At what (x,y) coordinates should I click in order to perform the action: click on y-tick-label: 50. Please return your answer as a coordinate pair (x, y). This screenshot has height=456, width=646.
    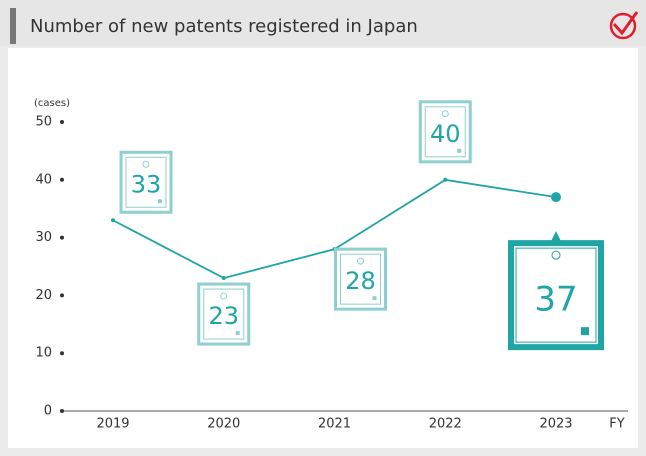
    Looking at the image, I should click on (43, 122).